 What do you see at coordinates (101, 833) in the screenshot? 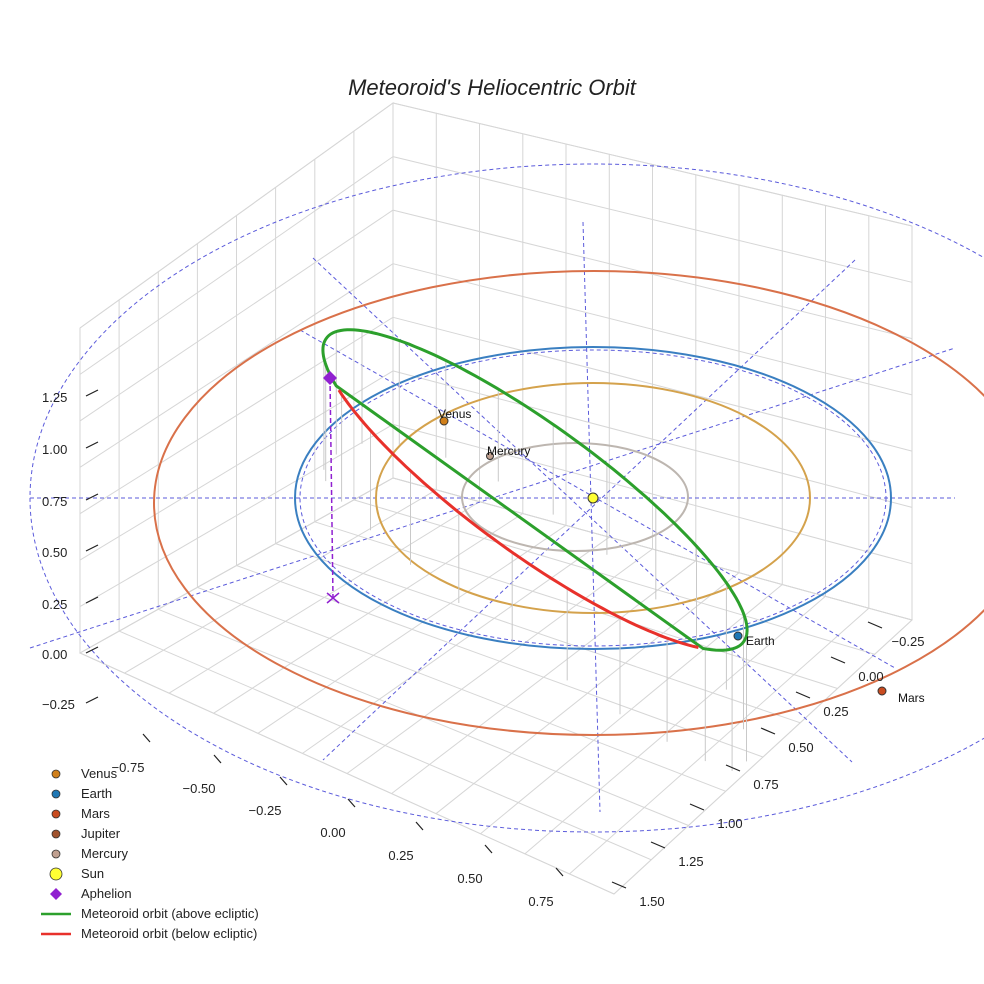
I see `legend-label: Jupiter` at bounding box center [101, 833].